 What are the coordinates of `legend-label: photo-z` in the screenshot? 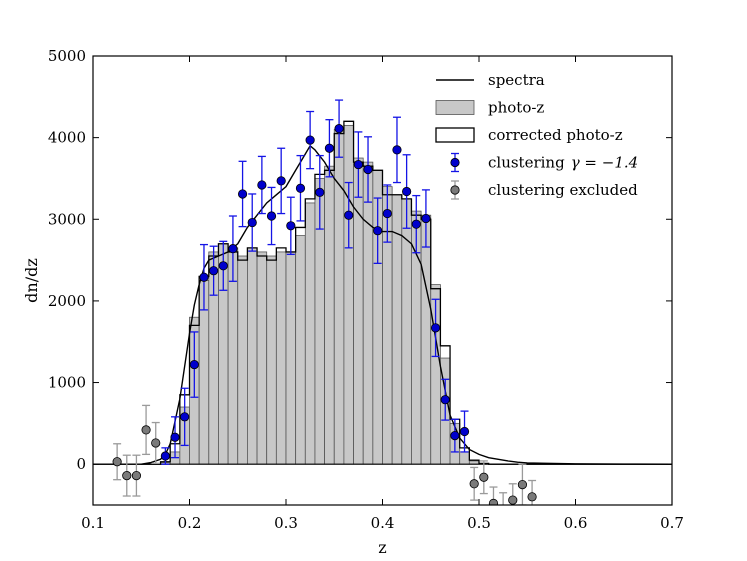 It's located at (516, 108).